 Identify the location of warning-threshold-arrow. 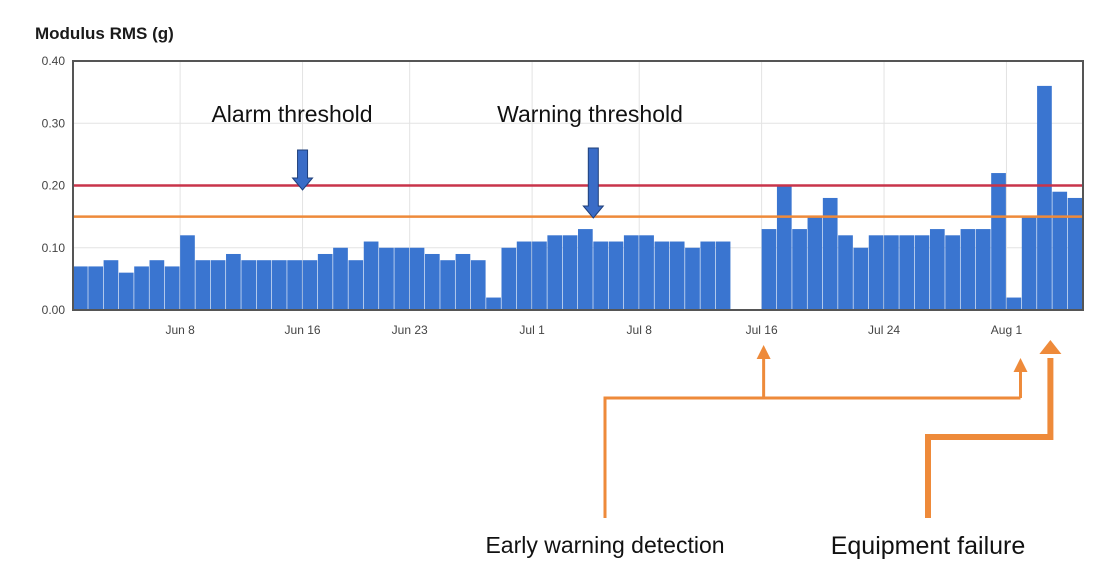
(593, 183).